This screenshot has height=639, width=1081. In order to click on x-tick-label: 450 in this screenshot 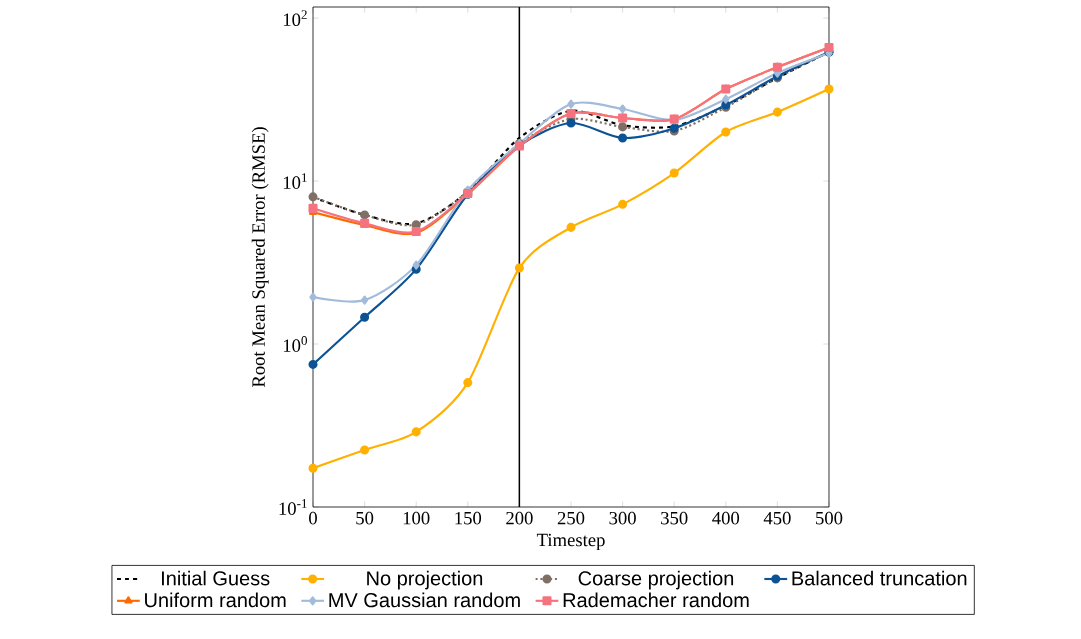, I will do `click(777, 518)`.